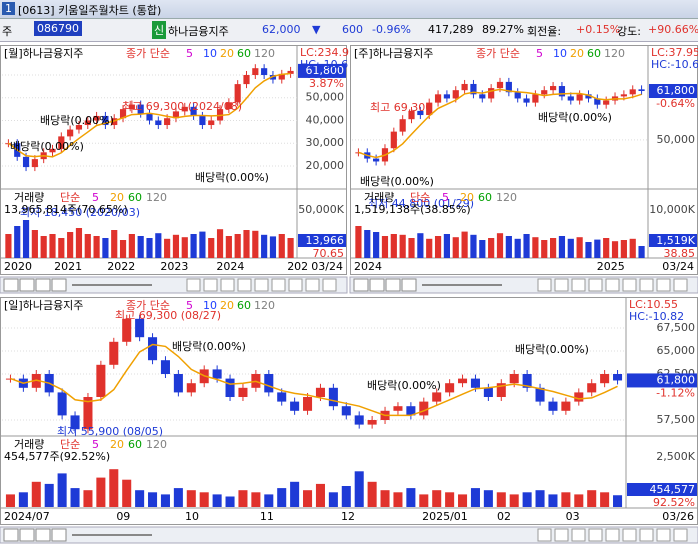 The width and height of the screenshot is (698, 549). What do you see at coordinates (58, 28) in the screenshot?
I see `code: 086790` at bounding box center [58, 28].